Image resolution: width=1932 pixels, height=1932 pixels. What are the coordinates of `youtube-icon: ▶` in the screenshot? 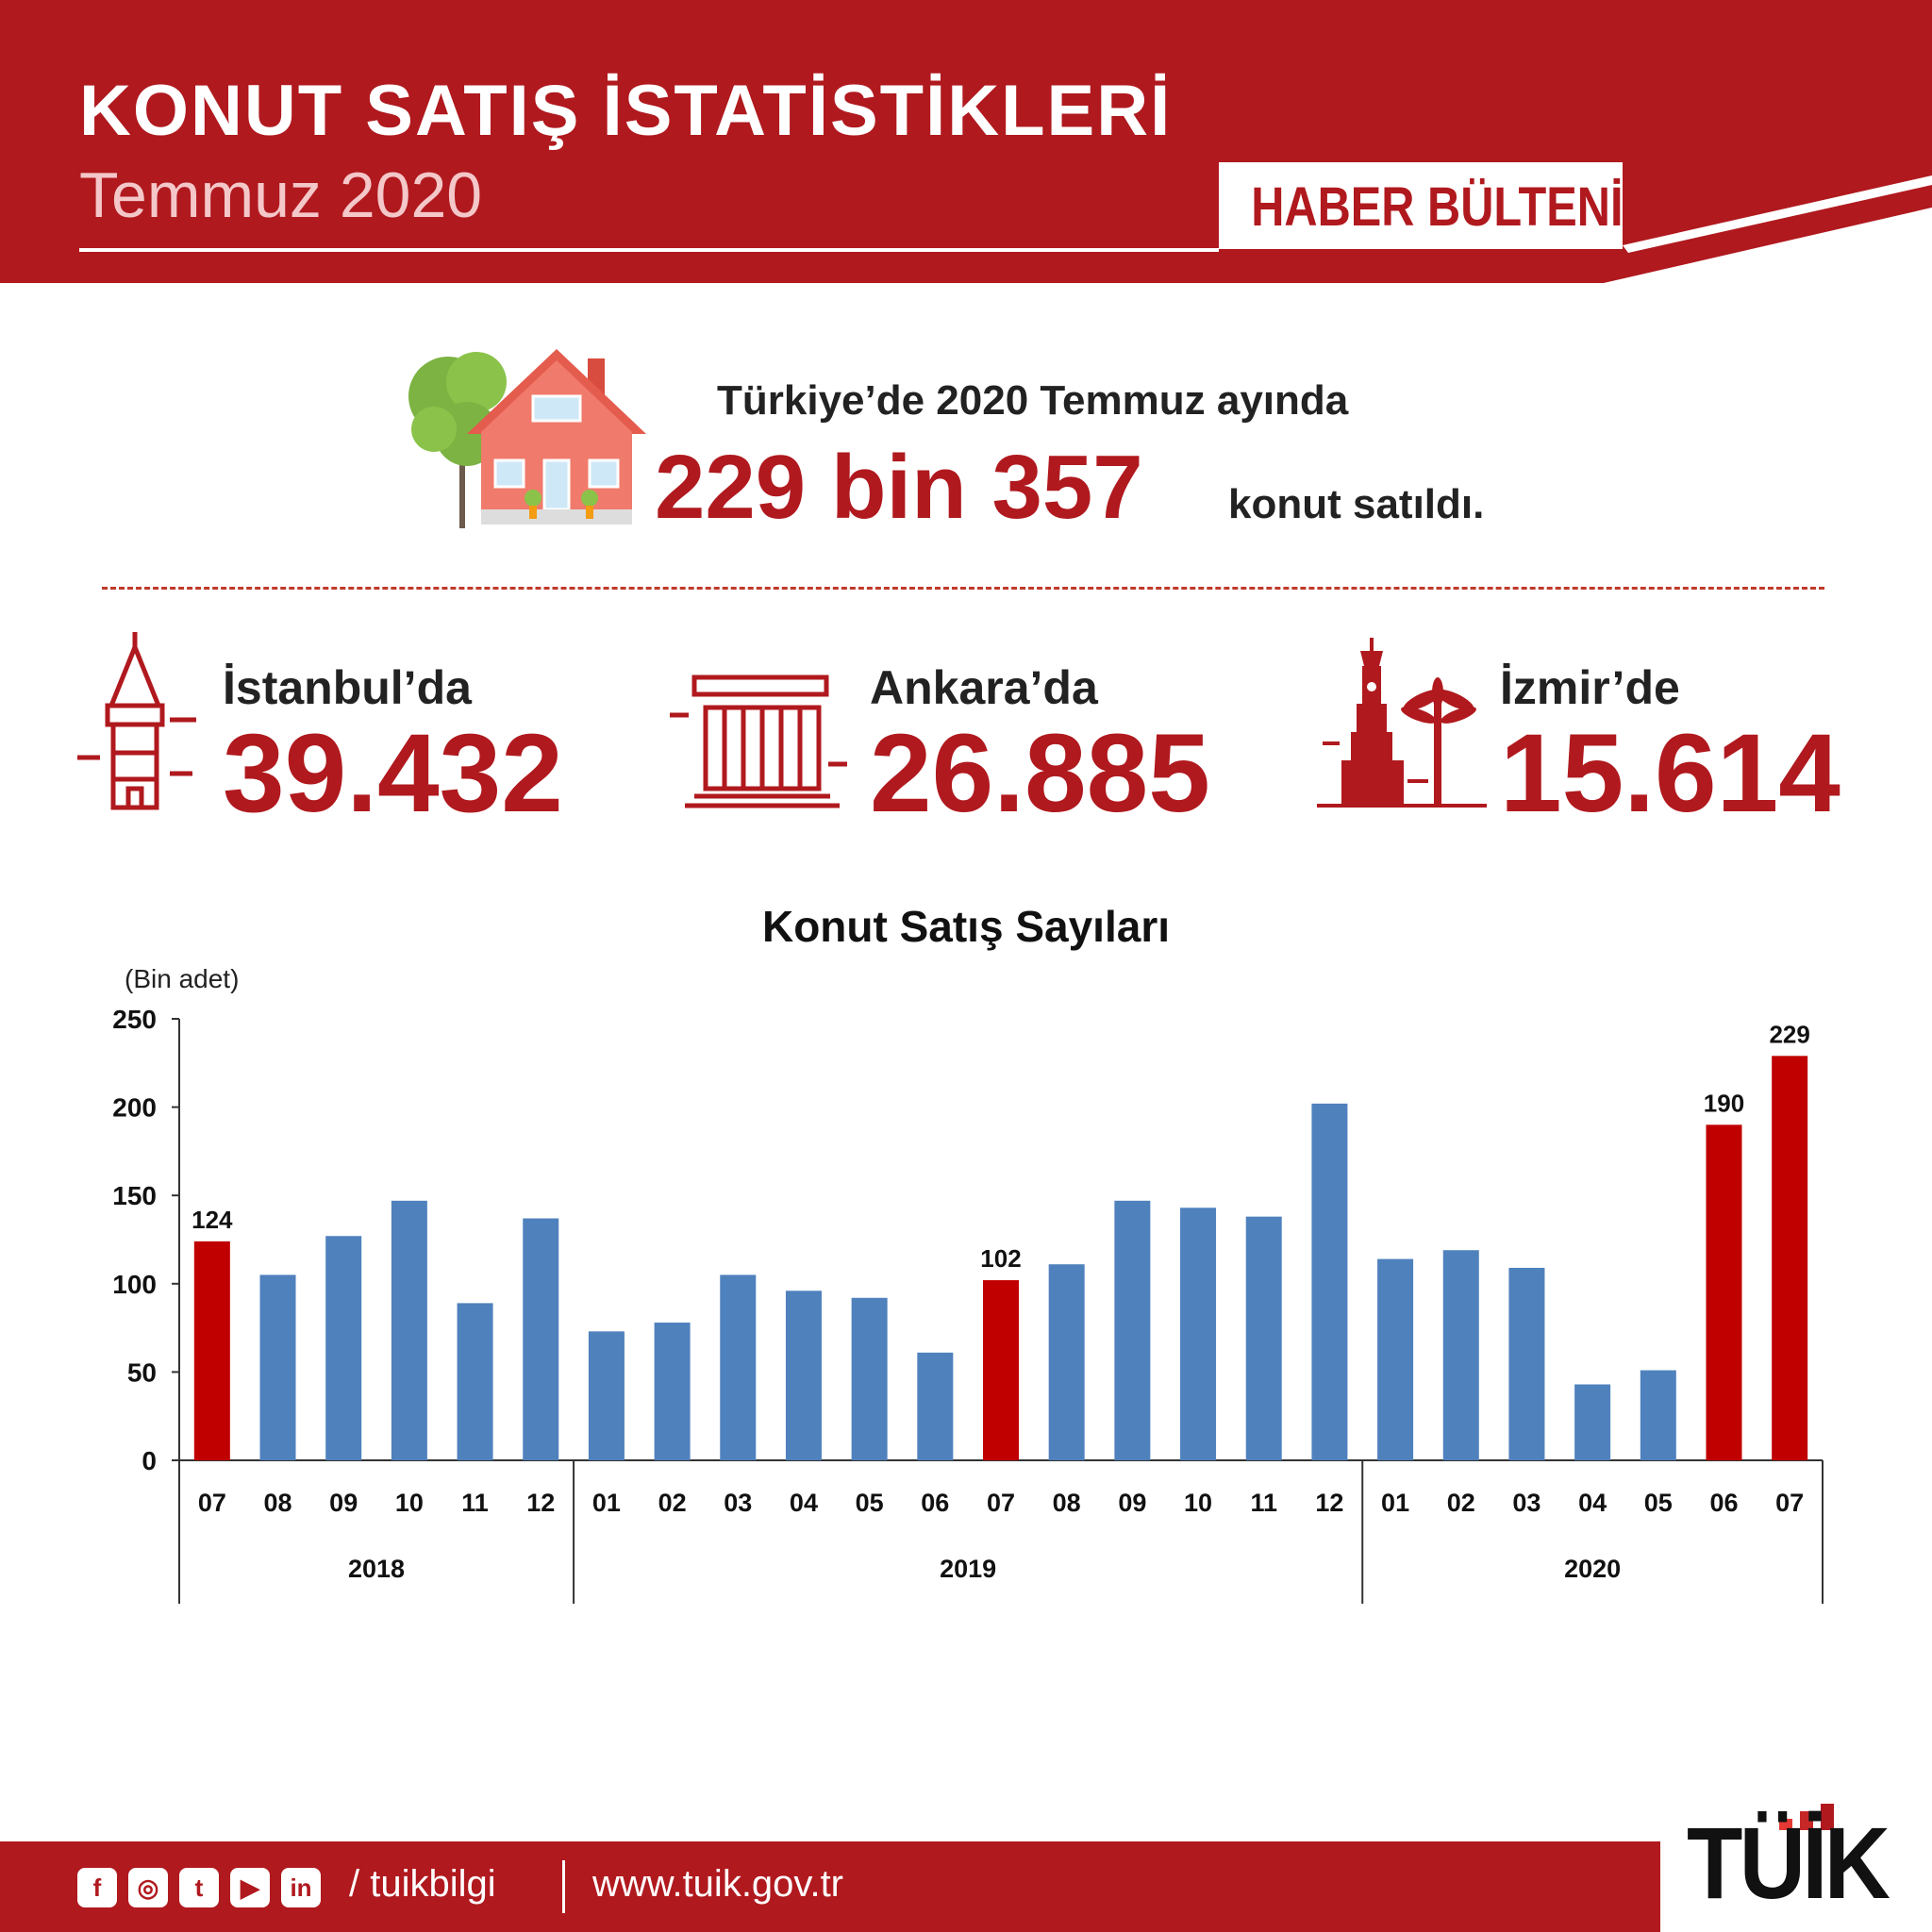 It's located at (250, 1888).